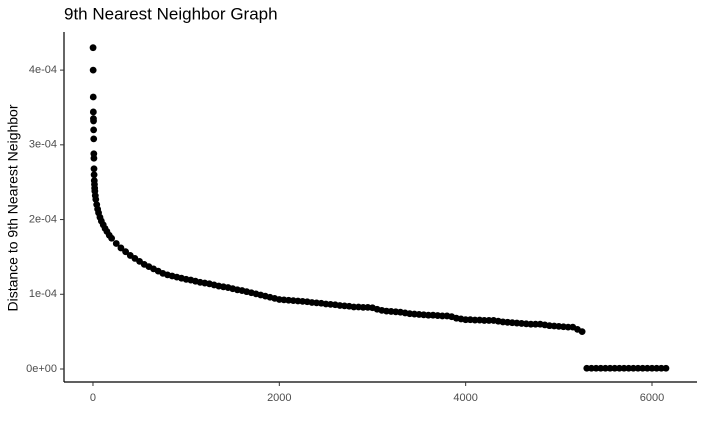 This screenshot has height=432, width=702. Describe the element at coordinates (41, 369) in the screenshot. I see `y-tick-label: 0e+00` at that location.